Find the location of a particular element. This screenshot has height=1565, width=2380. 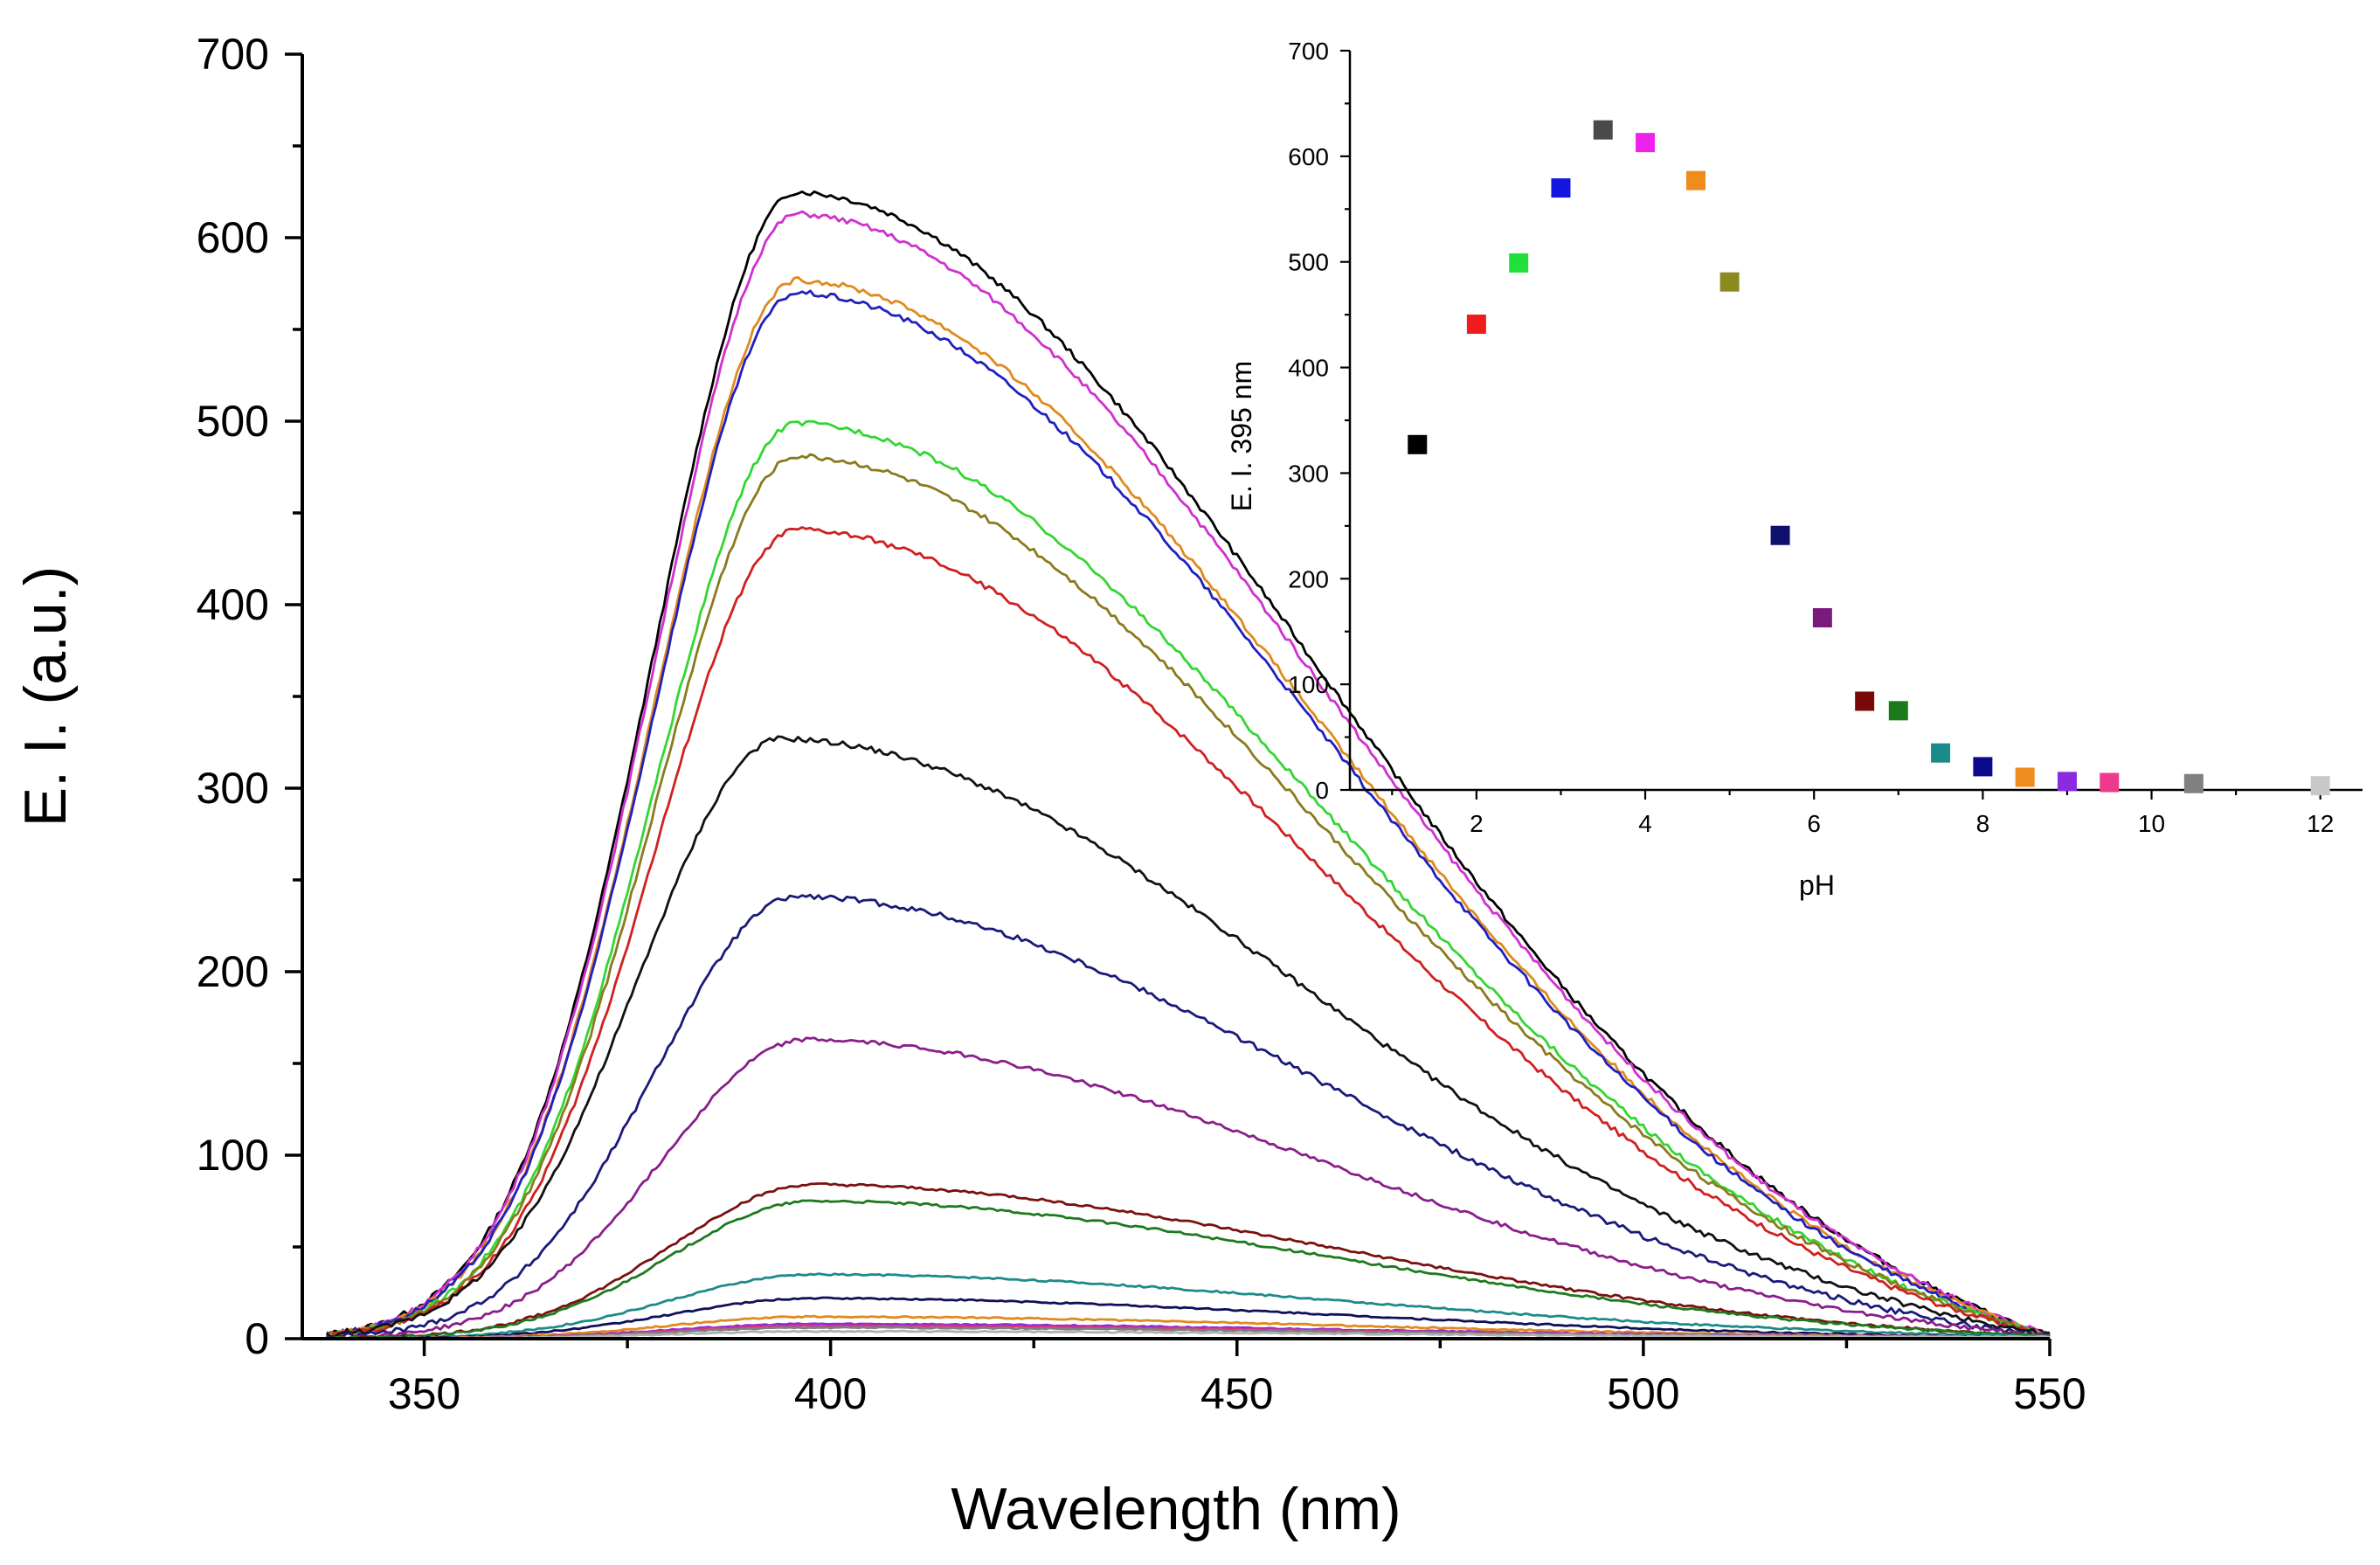

inset-x-tick-label: 2 is located at coordinates (1477, 823).